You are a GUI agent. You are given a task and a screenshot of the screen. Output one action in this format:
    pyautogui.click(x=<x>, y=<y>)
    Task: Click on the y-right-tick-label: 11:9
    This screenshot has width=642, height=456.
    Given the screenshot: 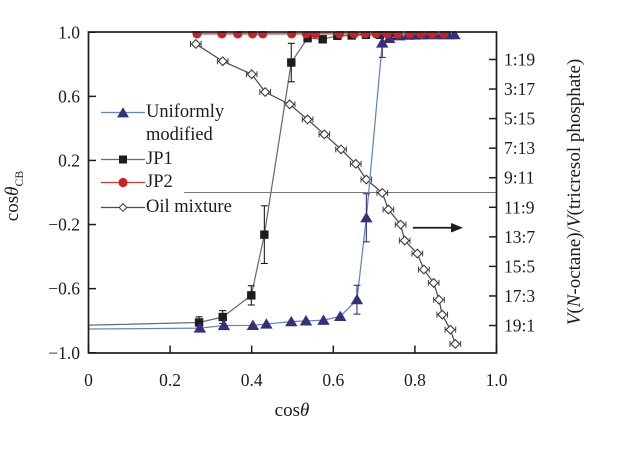 What is the action you would take?
    pyautogui.click(x=519, y=207)
    